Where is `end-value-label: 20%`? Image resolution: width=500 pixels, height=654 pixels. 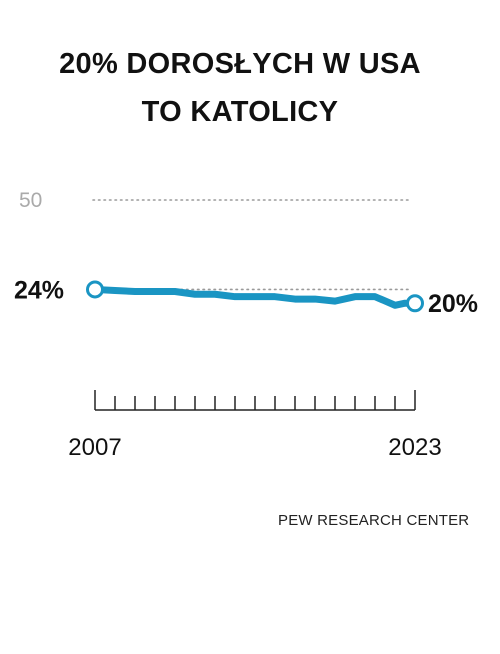 end-value-label: 20% is located at coordinates (453, 304).